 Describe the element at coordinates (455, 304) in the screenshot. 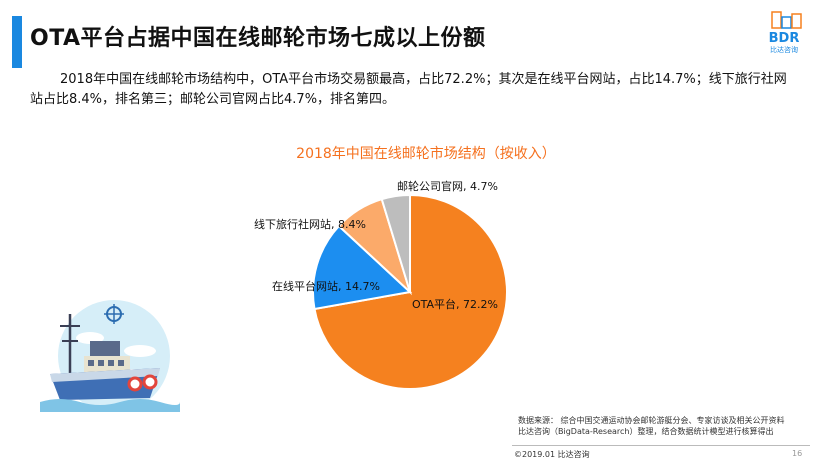

I see `pie-label-1: OTA平台, 72.2%` at that location.